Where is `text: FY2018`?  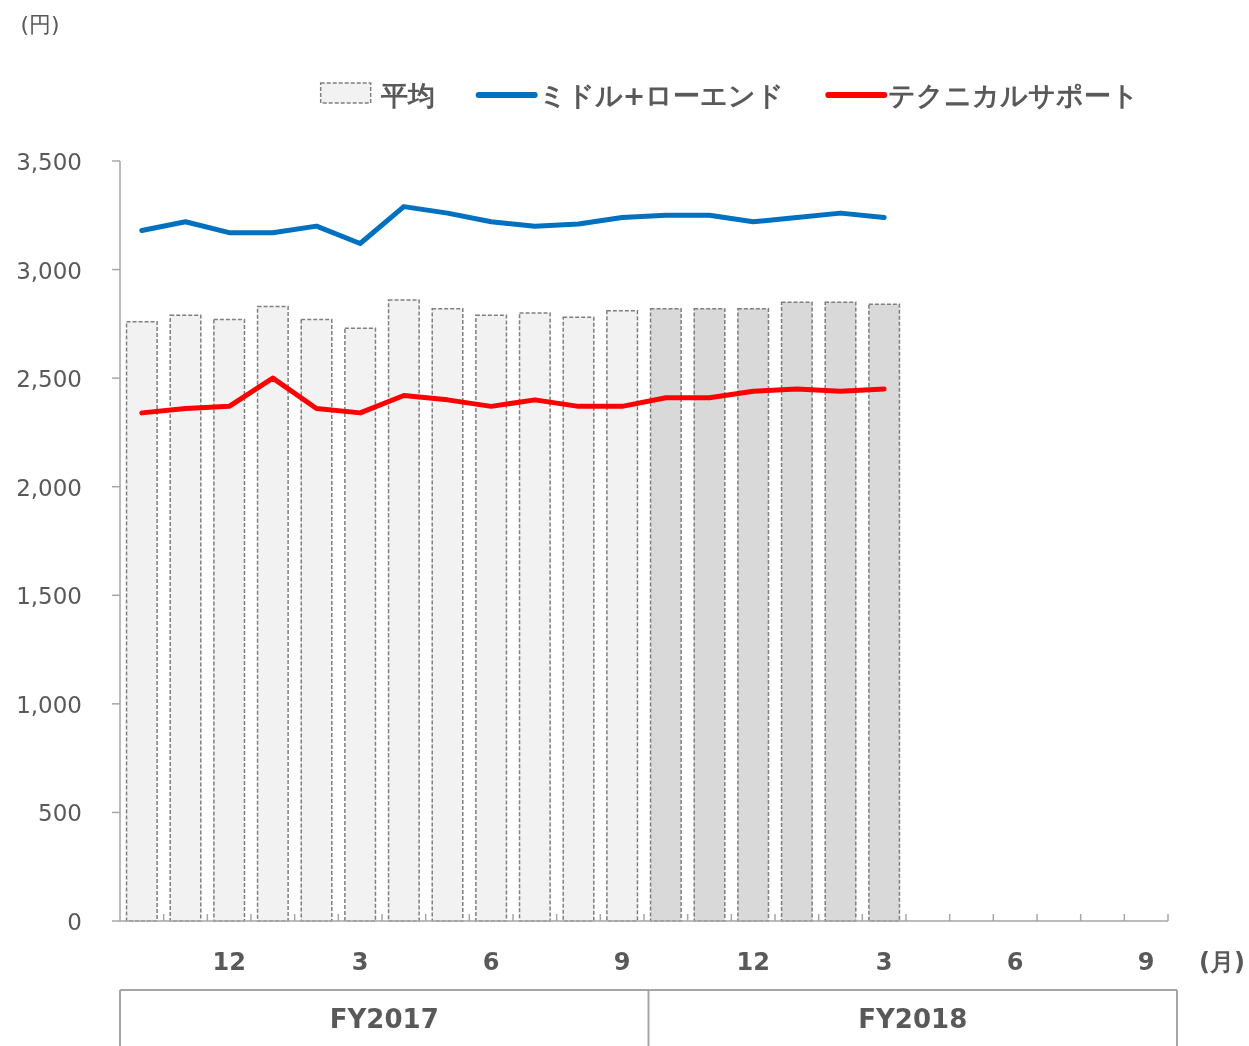 text: FY2018 is located at coordinates (913, 1019).